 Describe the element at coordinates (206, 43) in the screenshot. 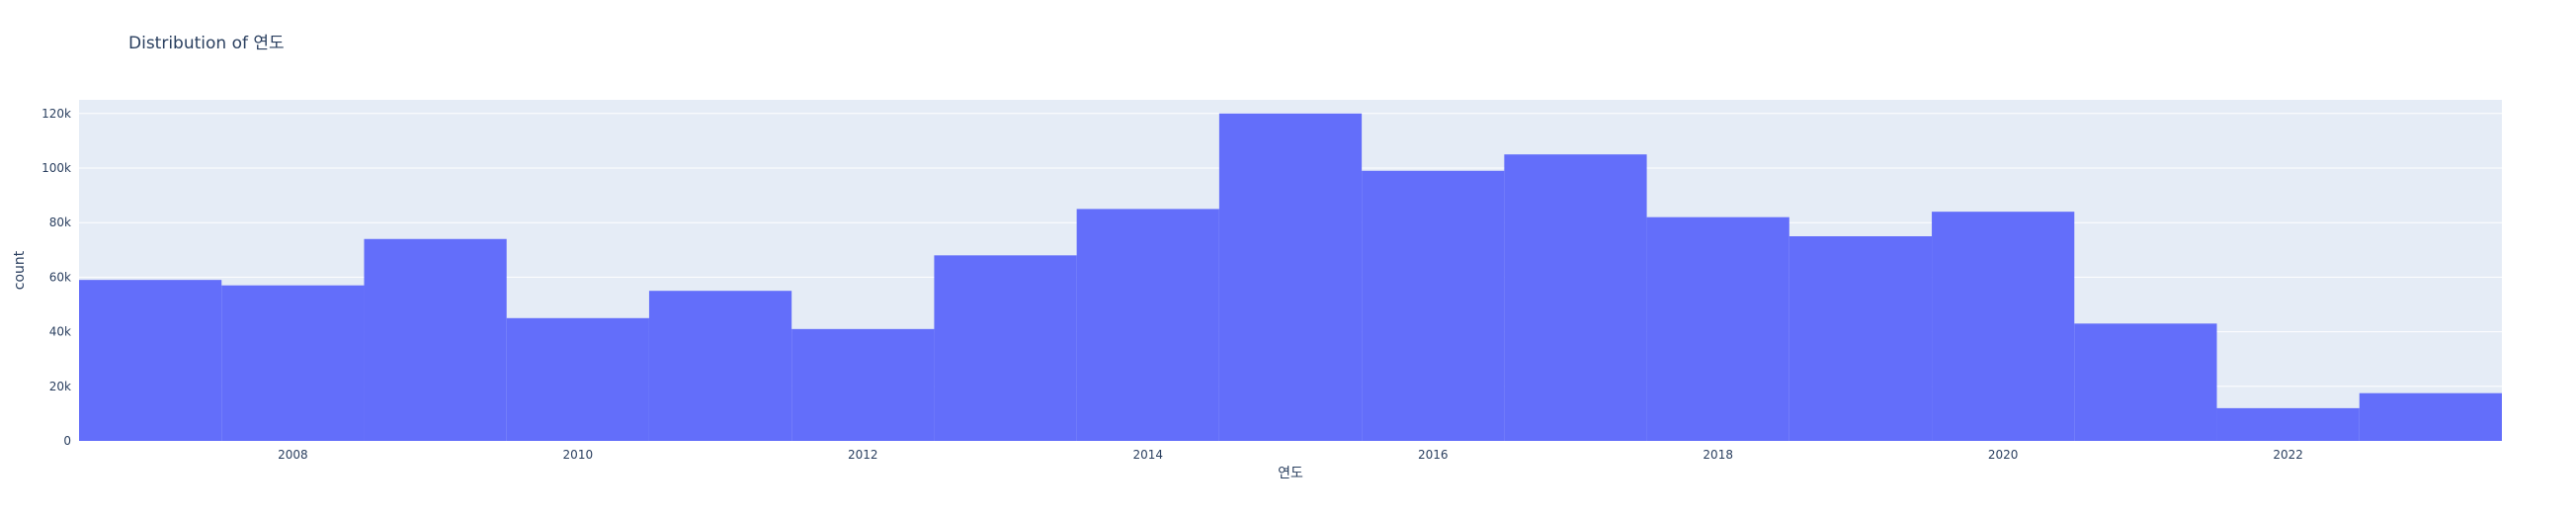

I see `chart-title: Distribution of 연도` at that location.